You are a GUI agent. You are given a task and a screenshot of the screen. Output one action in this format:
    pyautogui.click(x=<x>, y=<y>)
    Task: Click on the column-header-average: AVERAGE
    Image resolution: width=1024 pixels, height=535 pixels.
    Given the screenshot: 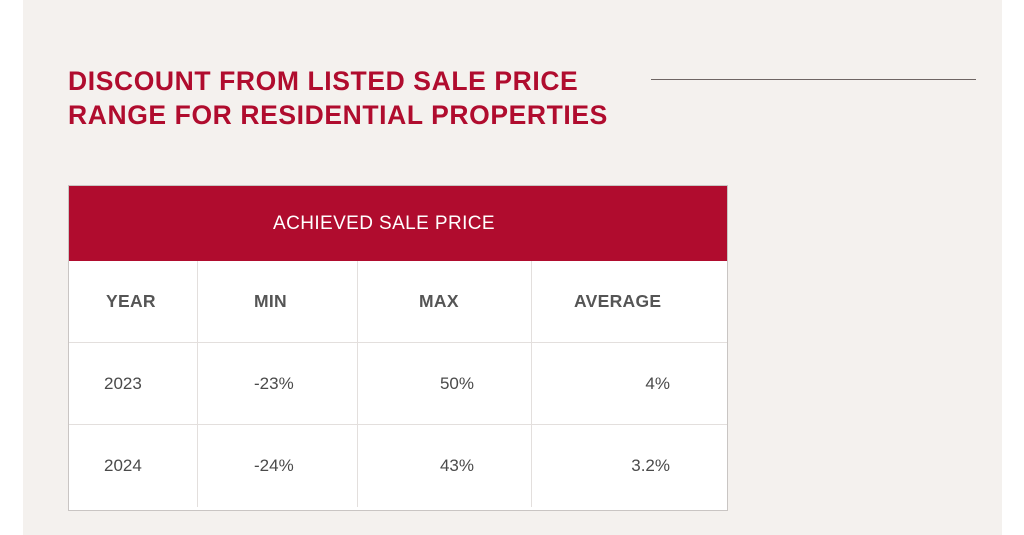 What is the action you would take?
    pyautogui.click(x=618, y=301)
    